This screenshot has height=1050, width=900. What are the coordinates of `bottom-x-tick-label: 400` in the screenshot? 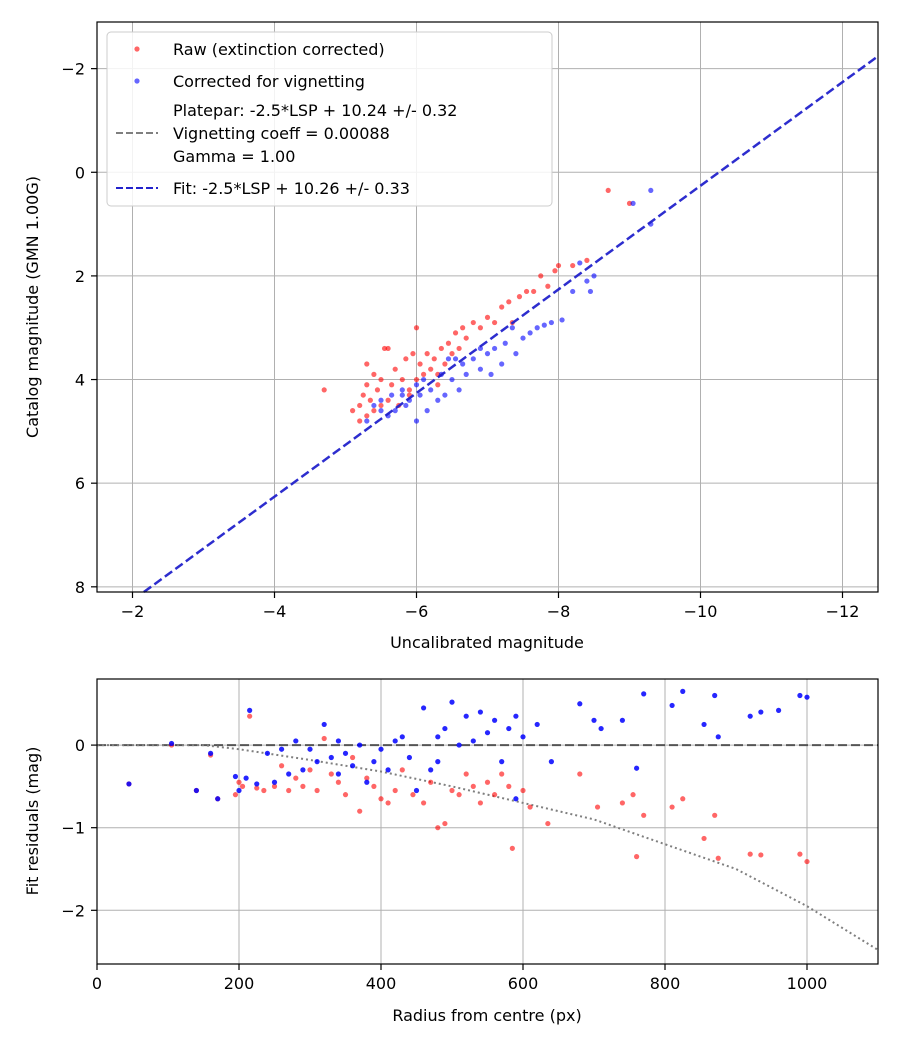 It's located at (381, 983).